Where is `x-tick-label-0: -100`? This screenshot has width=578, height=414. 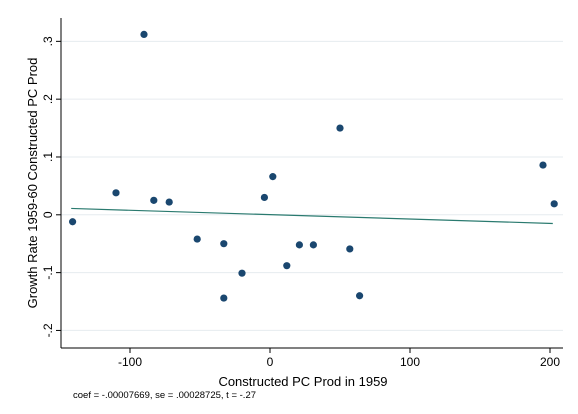 x-tick-label-0: -100 is located at coordinates (130, 362).